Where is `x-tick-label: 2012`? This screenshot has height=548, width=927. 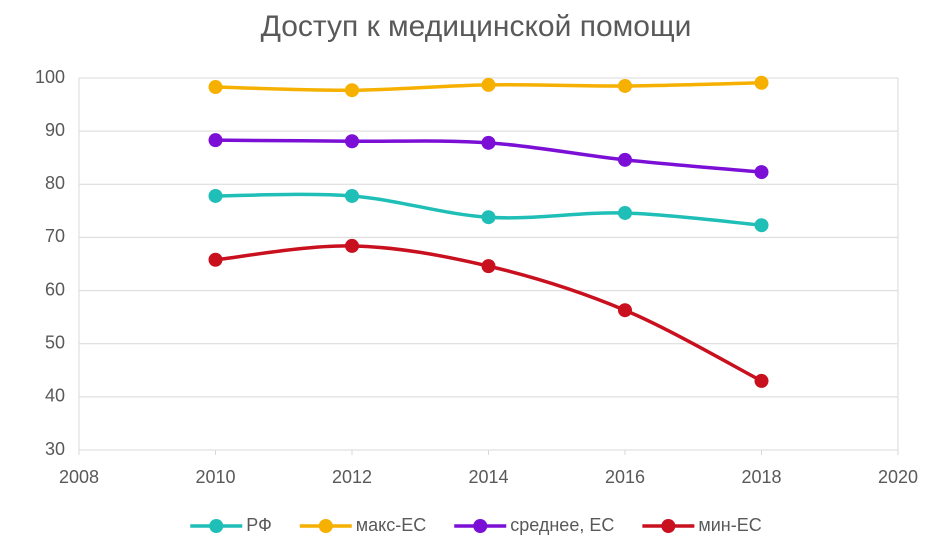 x-tick-label: 2012 is located at coordinates (352, 477).